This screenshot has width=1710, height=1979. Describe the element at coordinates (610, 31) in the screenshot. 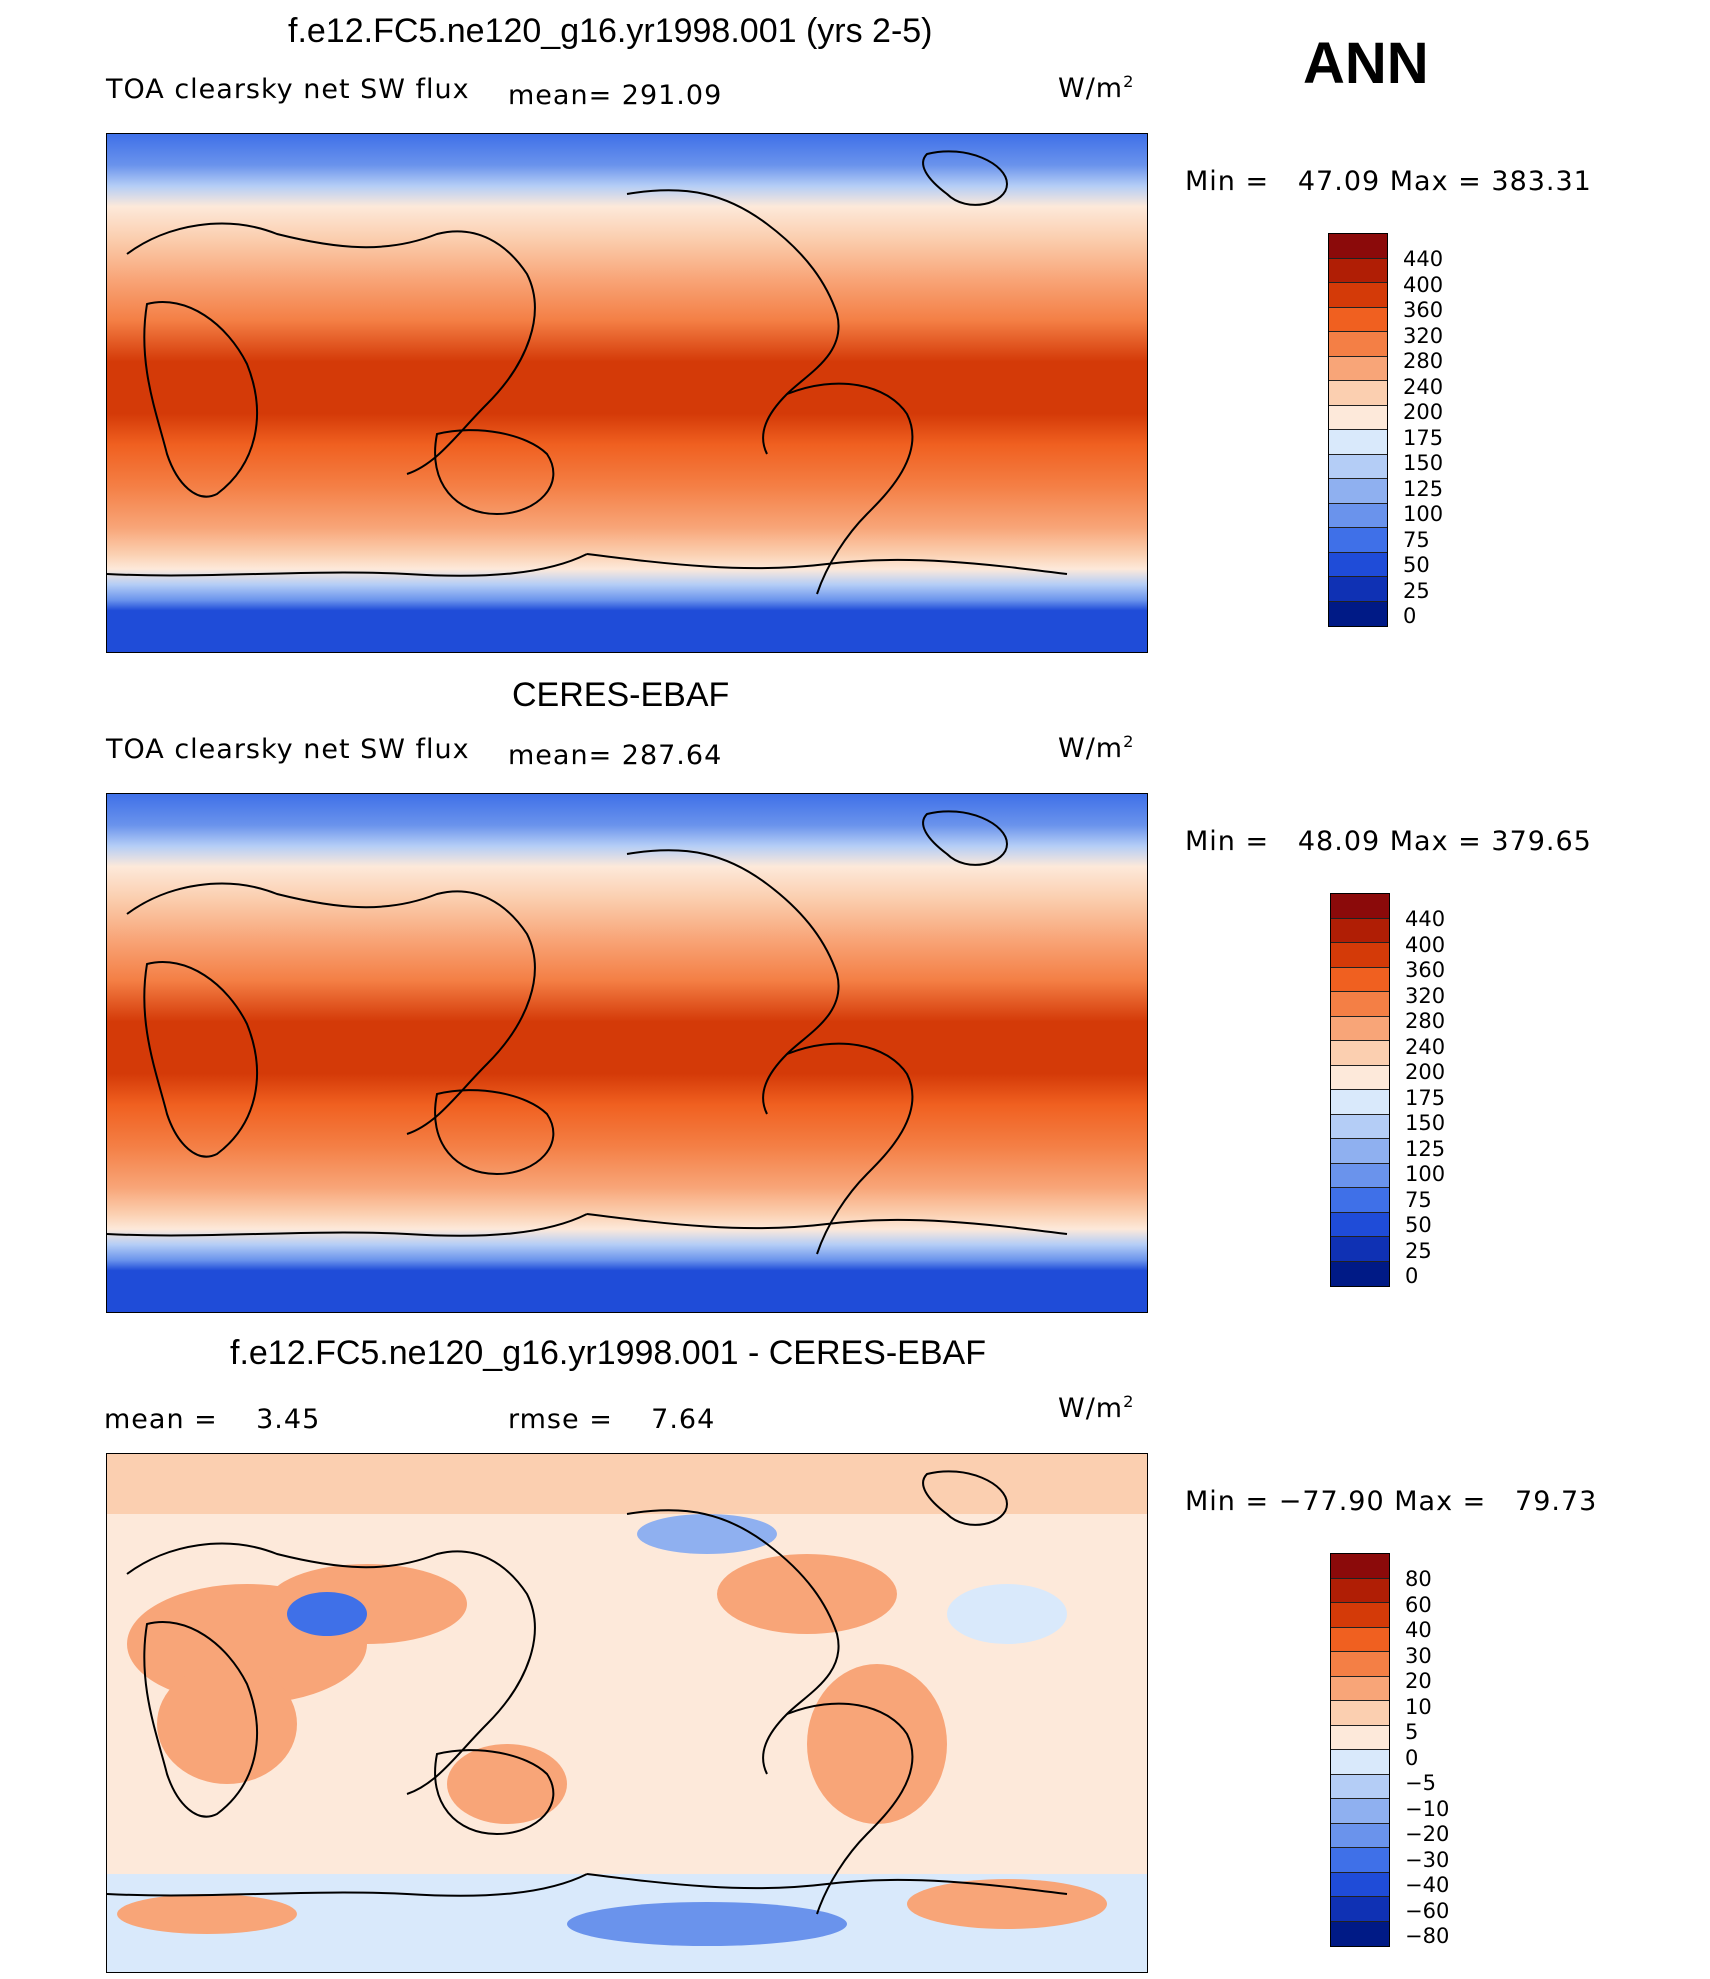

I see `panel1-title: f.e12.FC5.ne120_g16.yr1998.001 (yrs 2-5)` at that location.